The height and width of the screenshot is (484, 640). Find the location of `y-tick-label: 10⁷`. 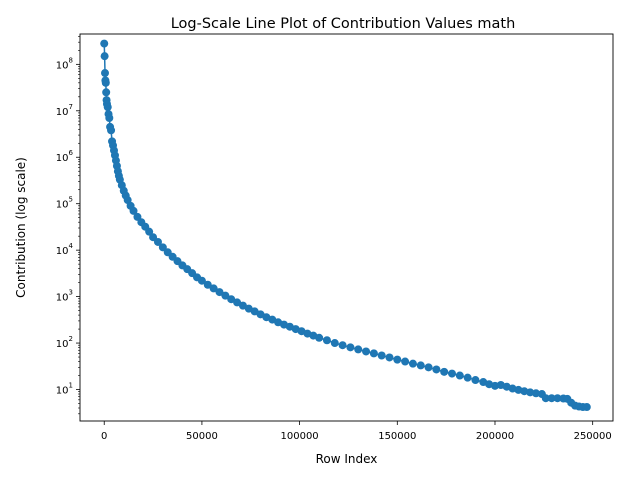

y-tick-label: 10⁷ is located at coordinates (64, 110).